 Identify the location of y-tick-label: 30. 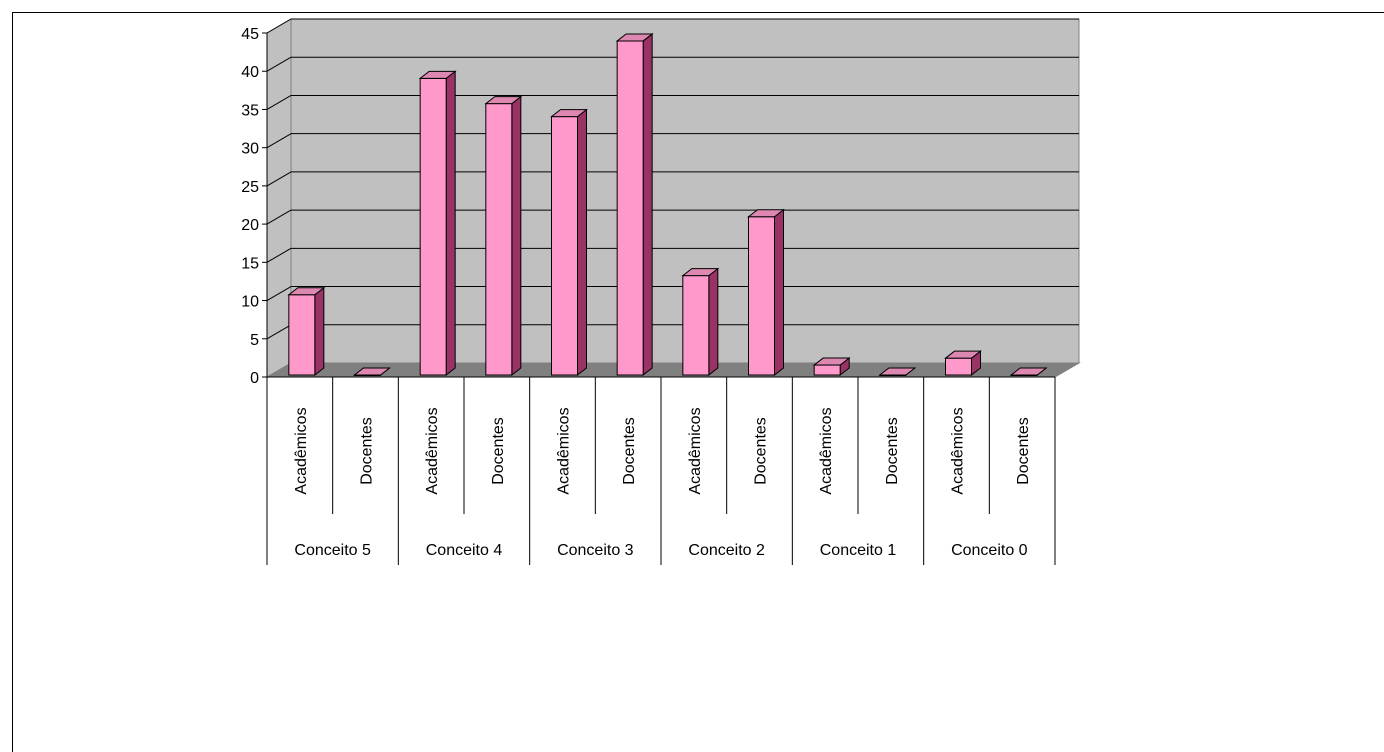
(250, 149).